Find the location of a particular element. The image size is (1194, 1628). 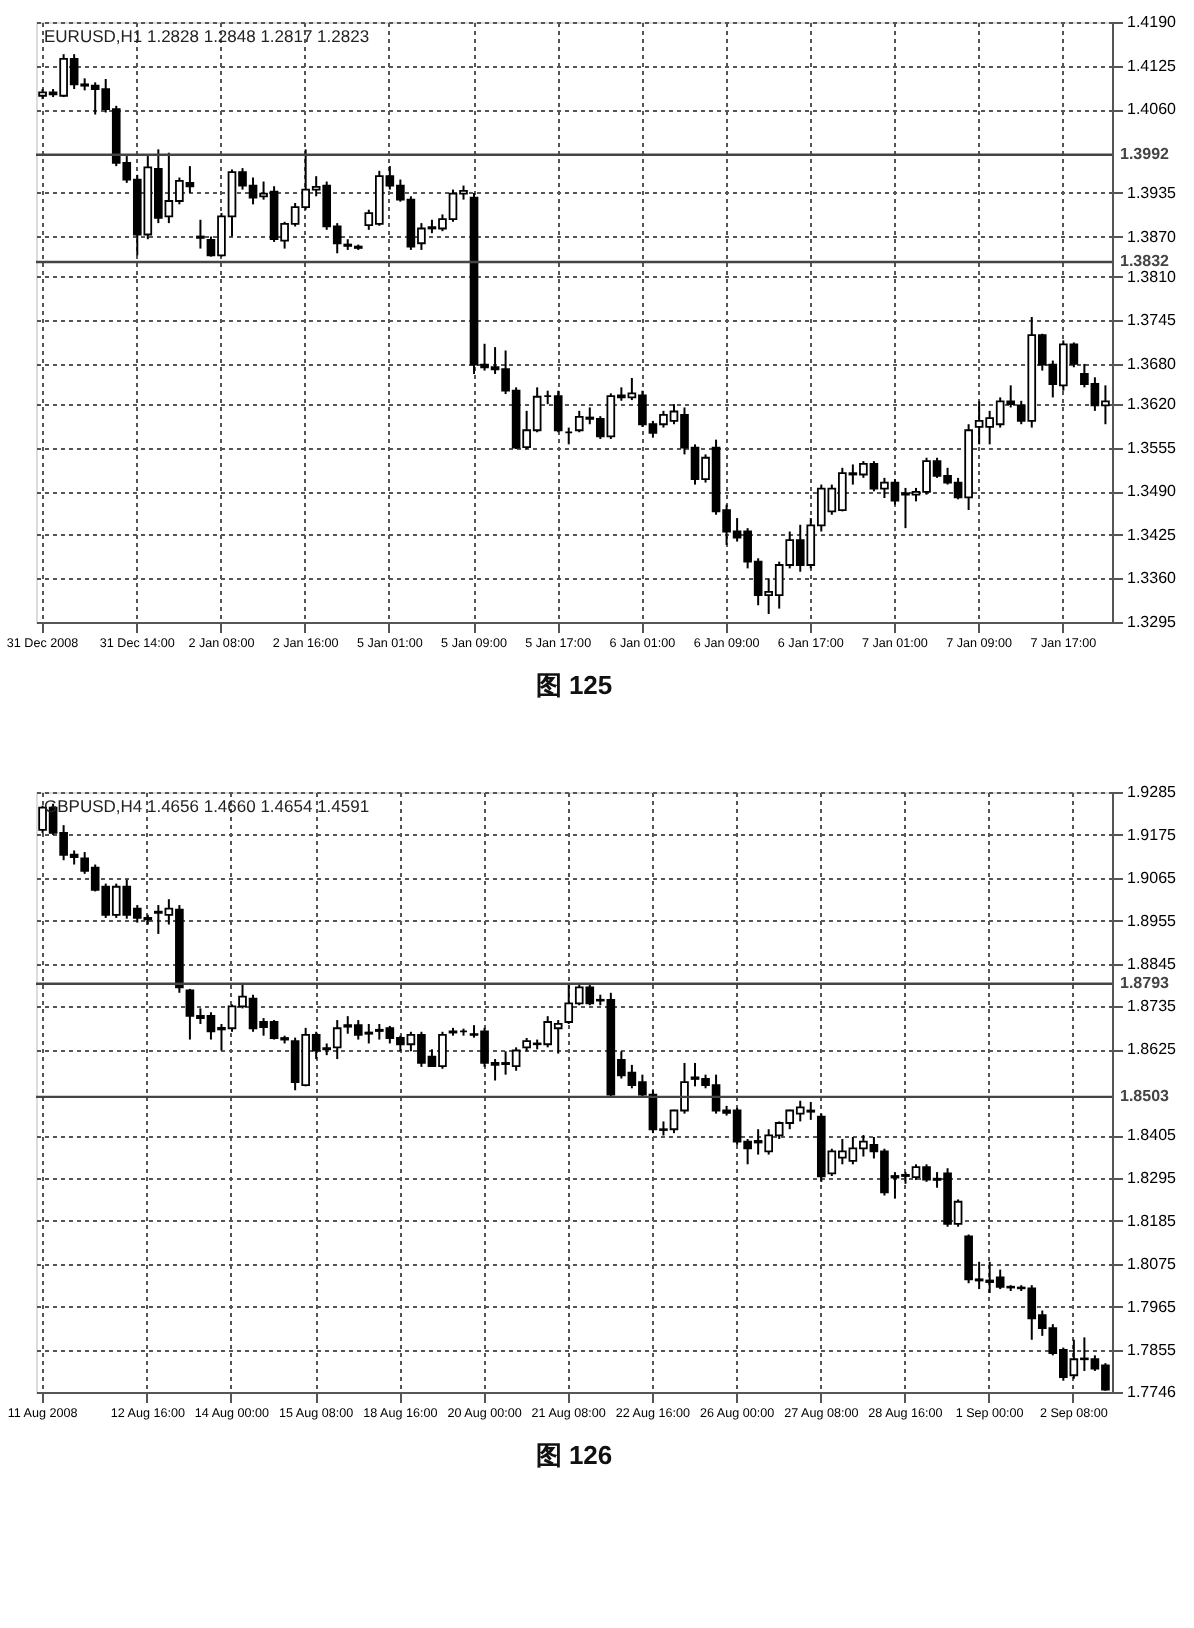

ref-line-label: 1.3832 is located at coordinates (1145, 261).